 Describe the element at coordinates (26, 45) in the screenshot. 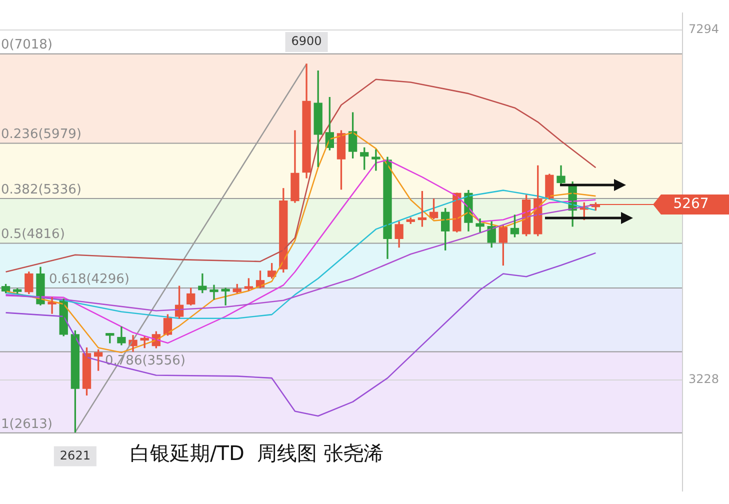

I see `ref-line-label: 0(7018)` at that location.